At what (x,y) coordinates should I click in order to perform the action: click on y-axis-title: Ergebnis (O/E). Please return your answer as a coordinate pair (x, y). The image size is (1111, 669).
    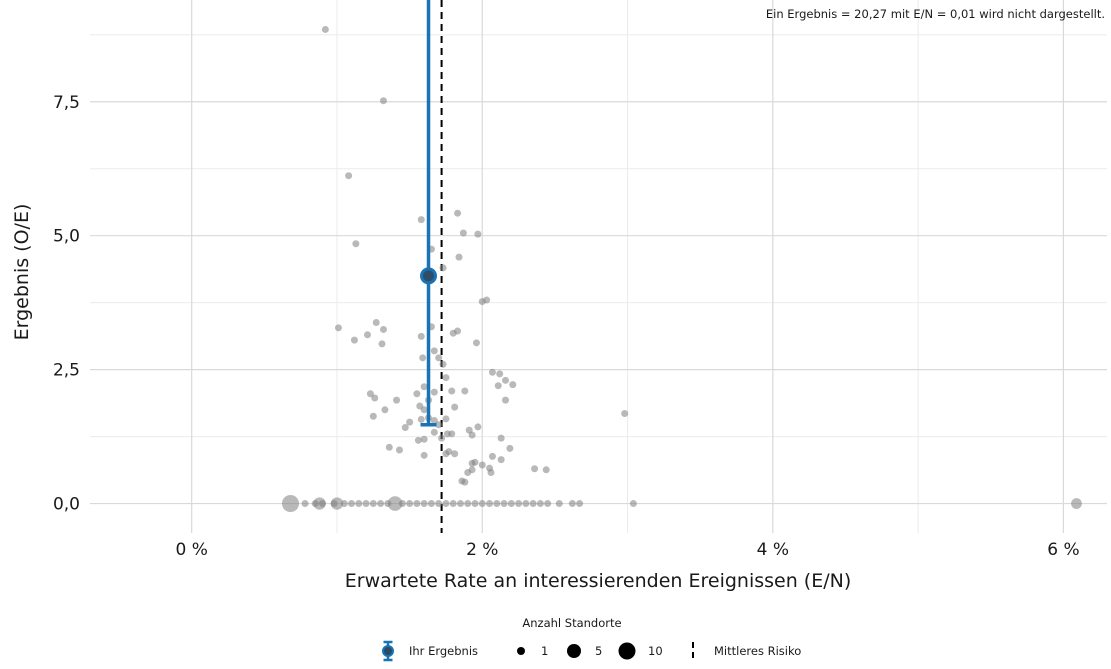
    Looking at the image, I should click on (22, 272).